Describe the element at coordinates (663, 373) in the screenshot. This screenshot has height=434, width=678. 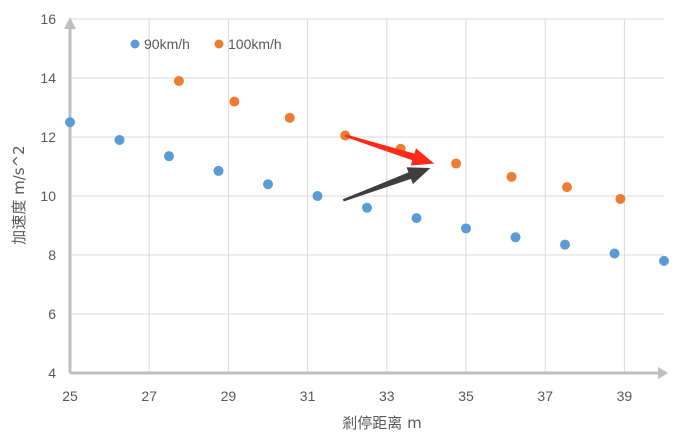
I see `x-axis-arrowhead` at that location.